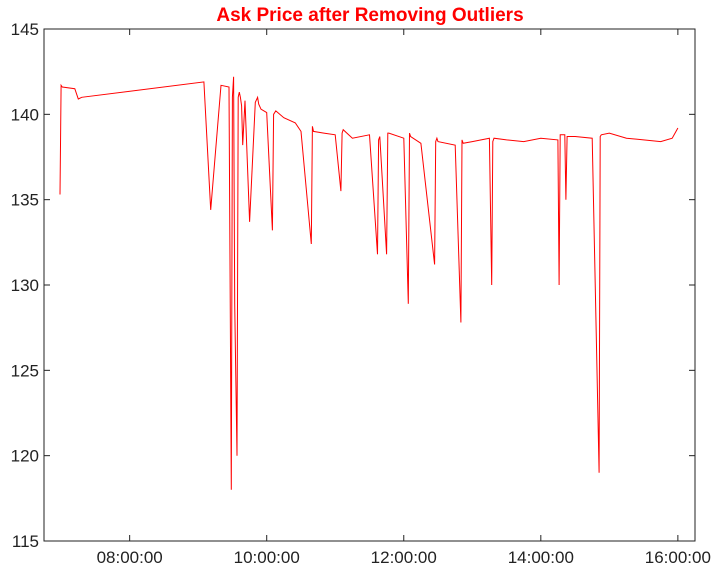 Image resolution: width=719 pixels, height=569 pixels. Describe the element at coordinates (267, 557) in the screenshot. I see `x-tick-label: 10:00:00` at that location.